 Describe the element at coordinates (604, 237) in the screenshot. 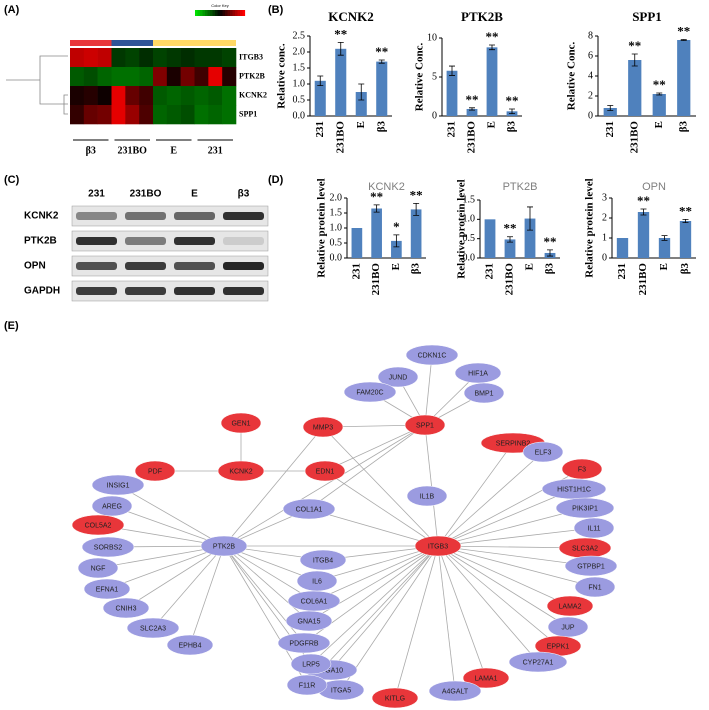

I see `y-tick-label: 1` at that location.